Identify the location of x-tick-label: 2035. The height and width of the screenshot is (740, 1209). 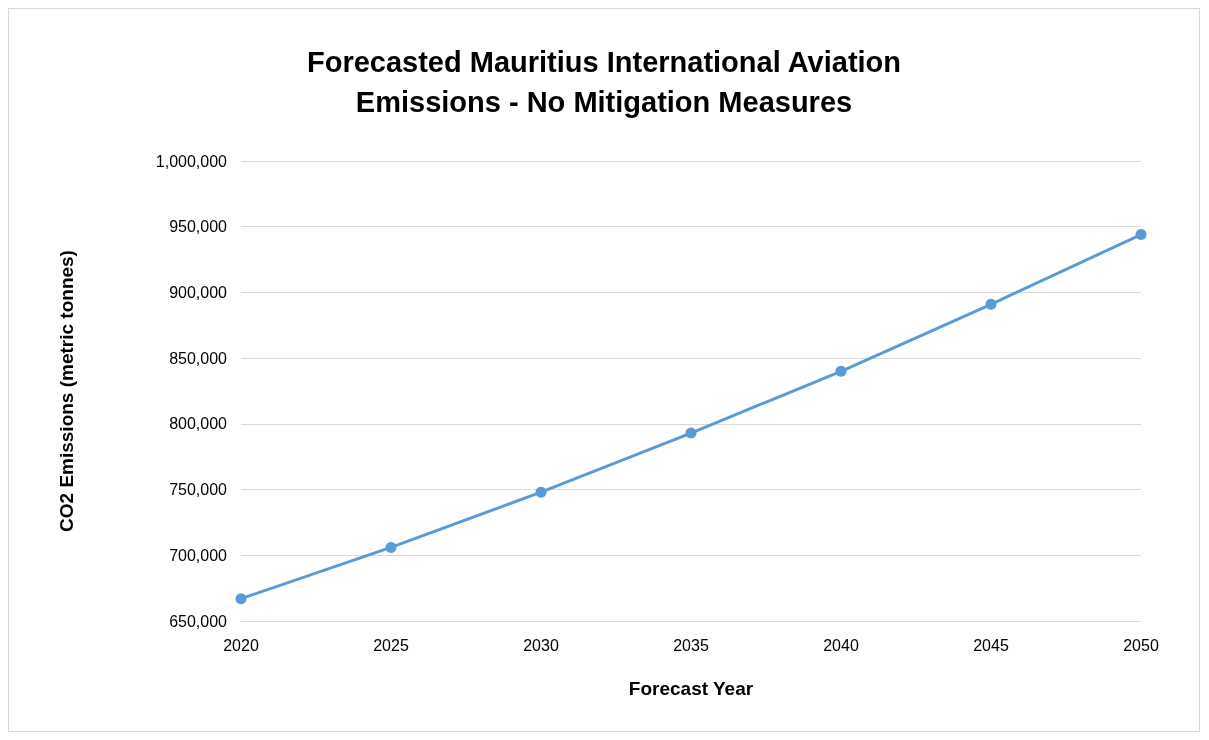
(691, 645).